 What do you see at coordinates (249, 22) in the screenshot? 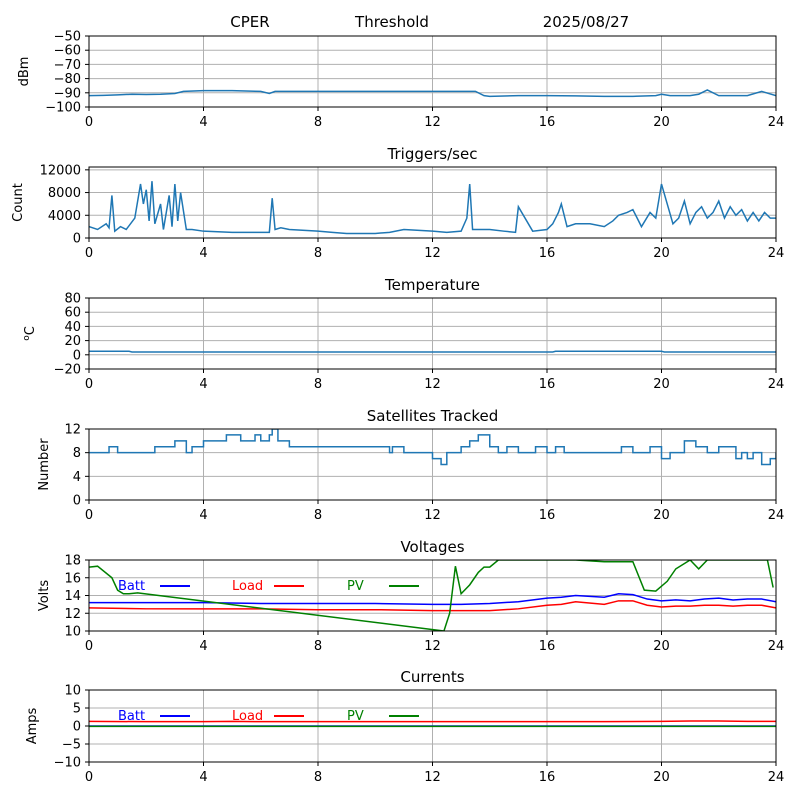
I see `header-station: CPER` at bounding box center [249, 22].